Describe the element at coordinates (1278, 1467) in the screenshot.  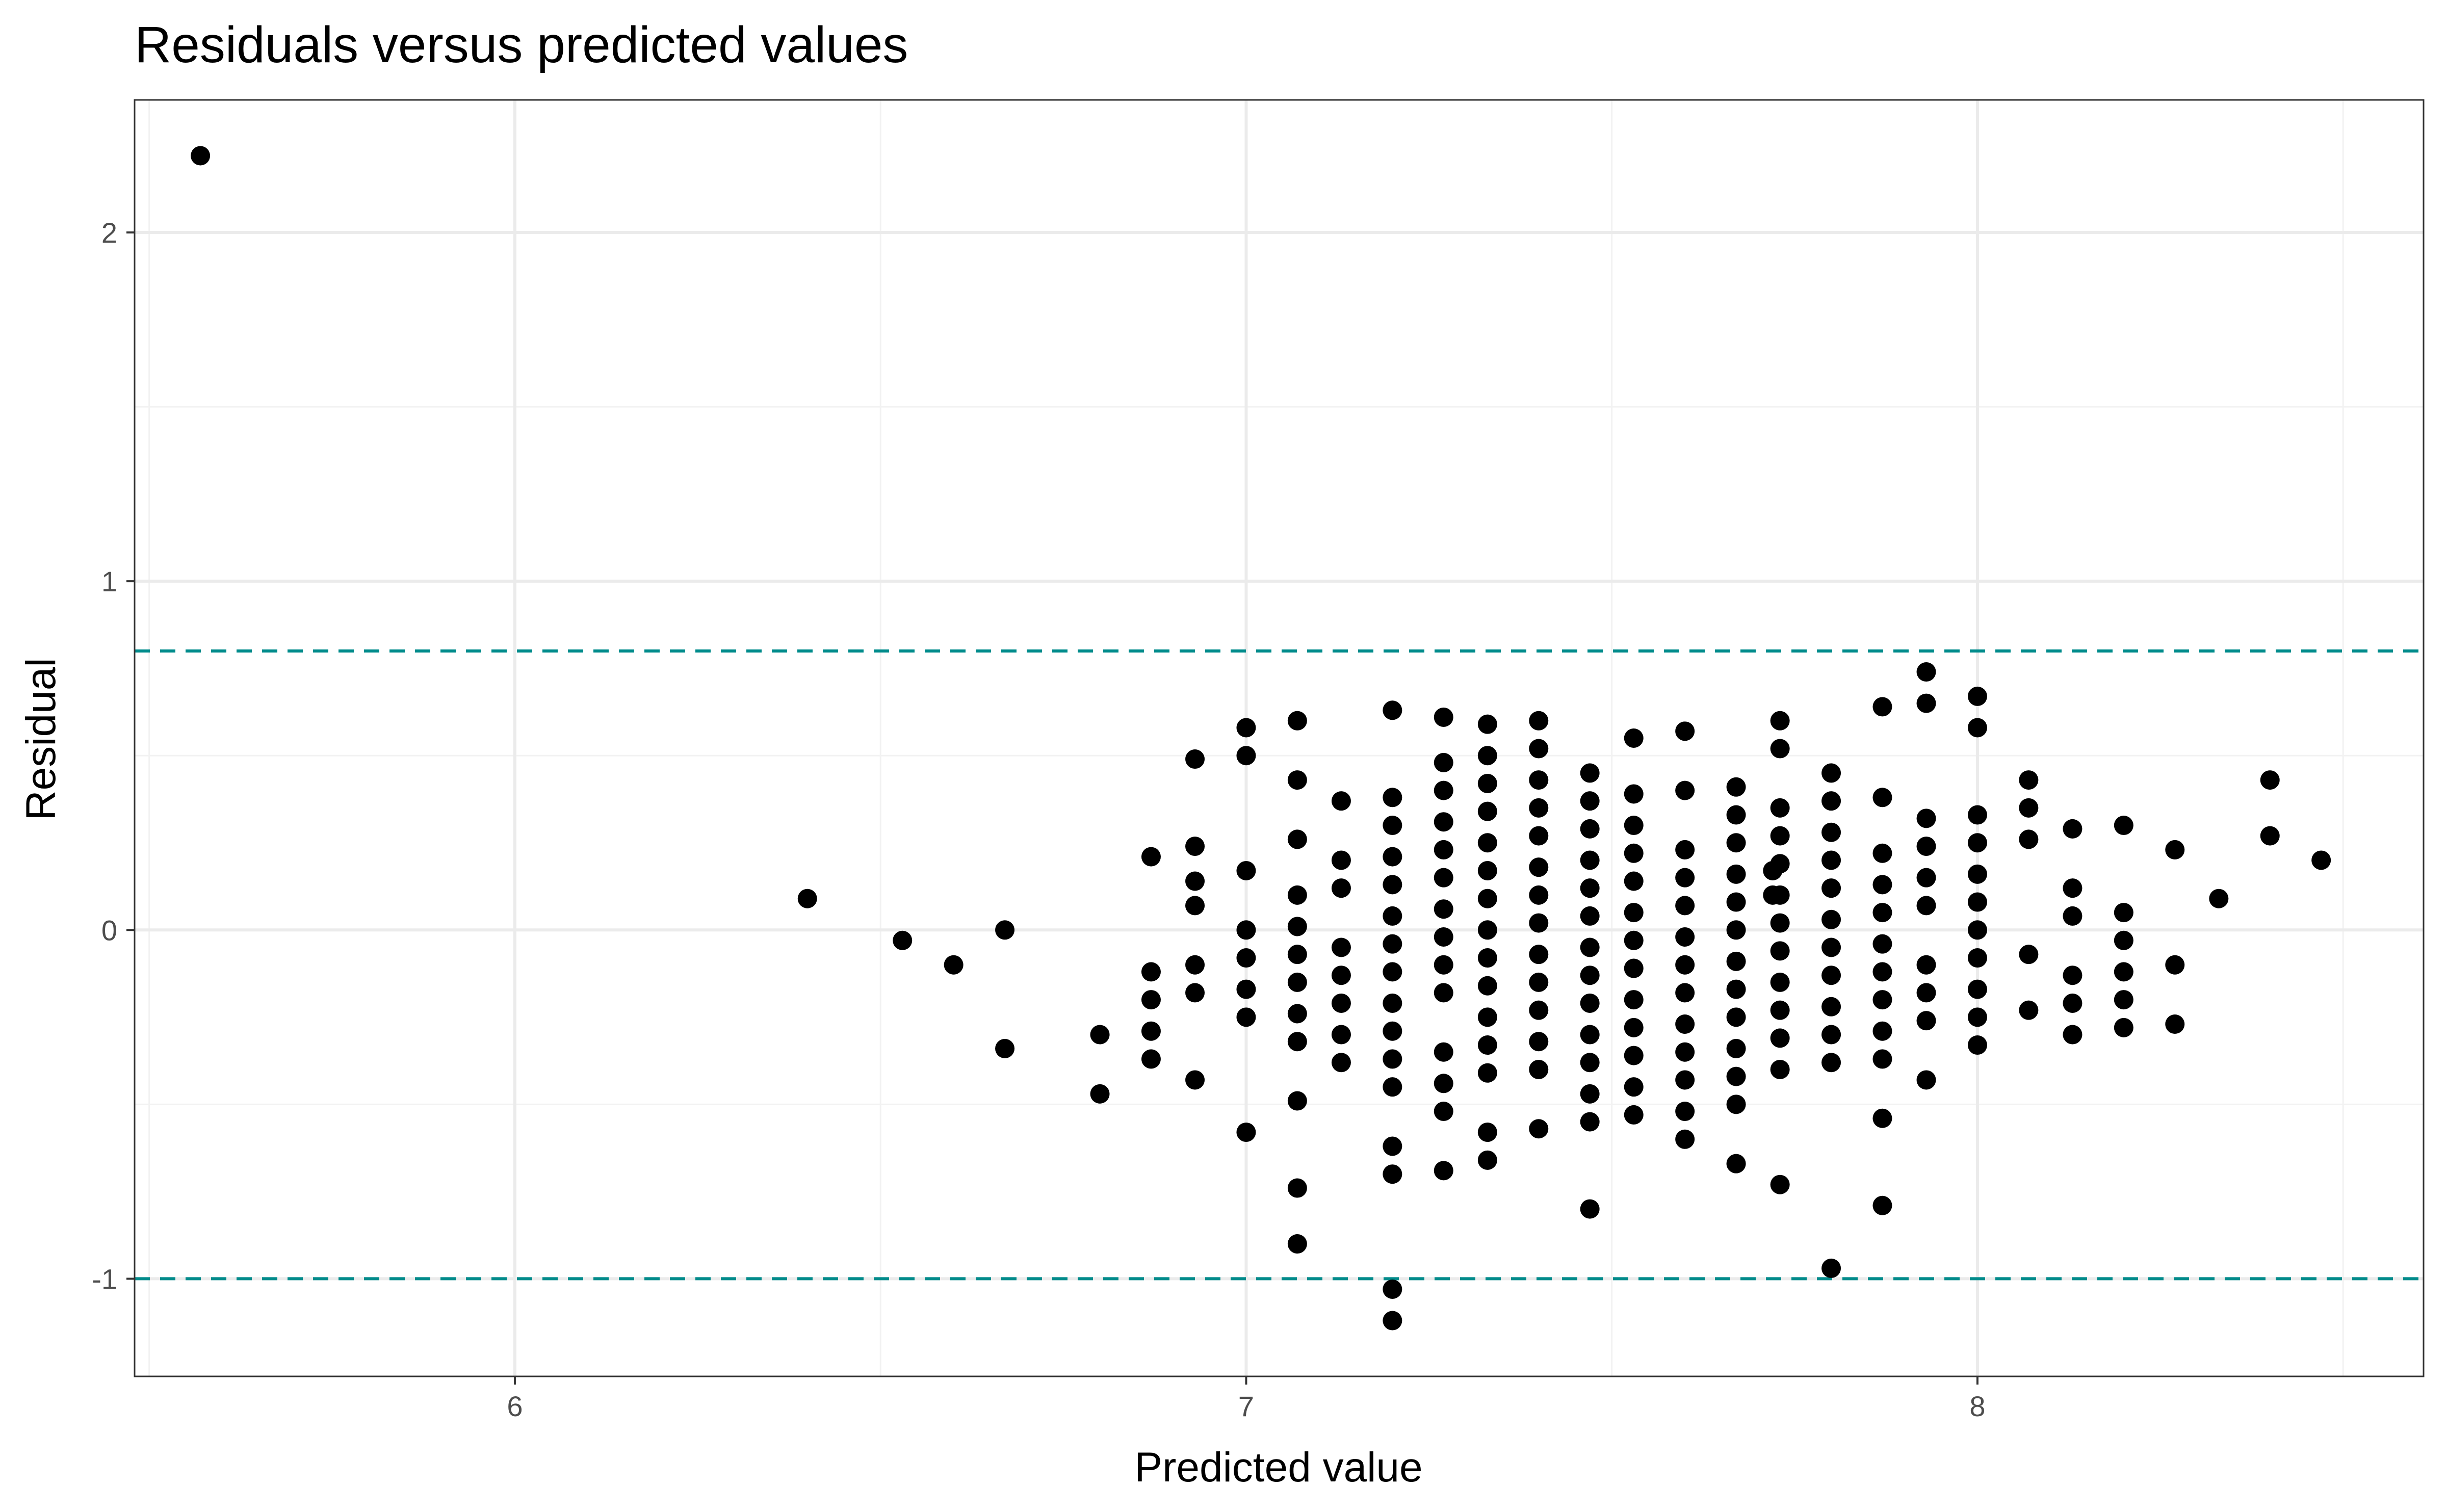
I see `x-axis-title: Predicted value` at that location.